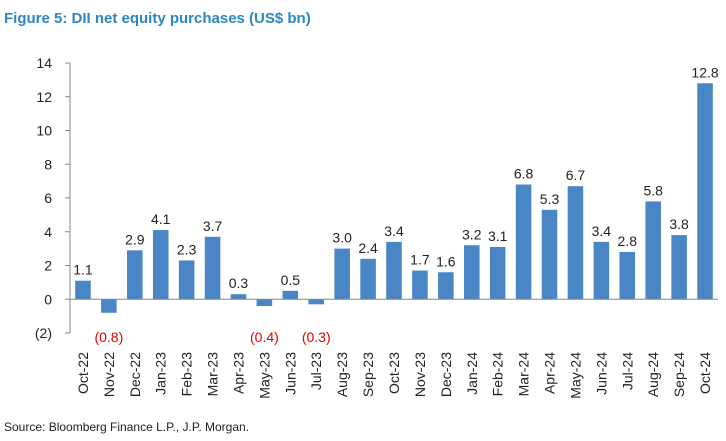  I want to click on data-label: 3.7, so click(213, 226).